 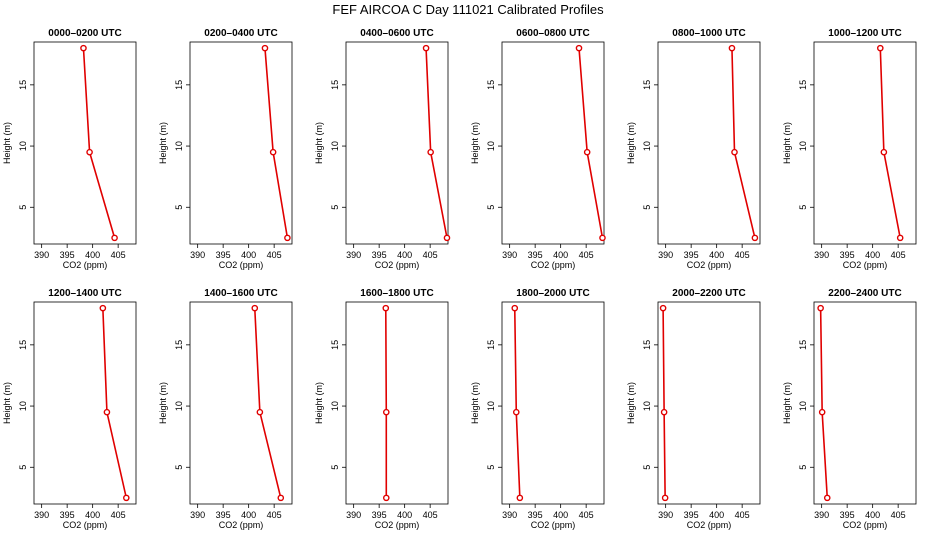 What do you see at coordinates (552, 33) in the screenshot?
I see `panel-title: 0600–0800 UTC` at bounding box center [552, 33].